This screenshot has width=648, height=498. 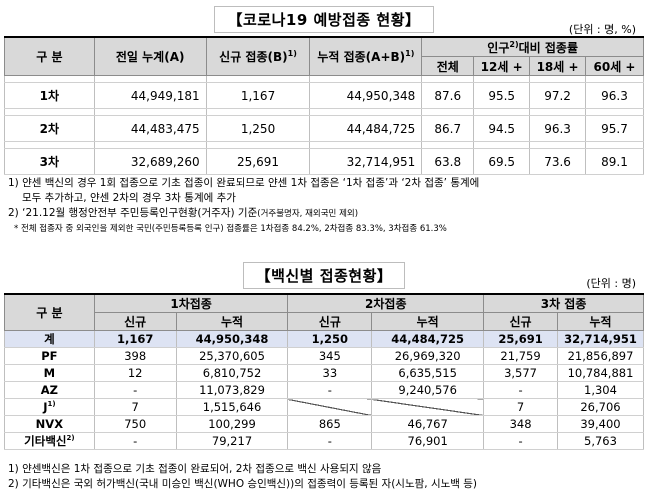 What do you see at coordinates (428, 407) in the screenshot?
I see `cell-d2-cum-na` at bounding box center [428, 407].